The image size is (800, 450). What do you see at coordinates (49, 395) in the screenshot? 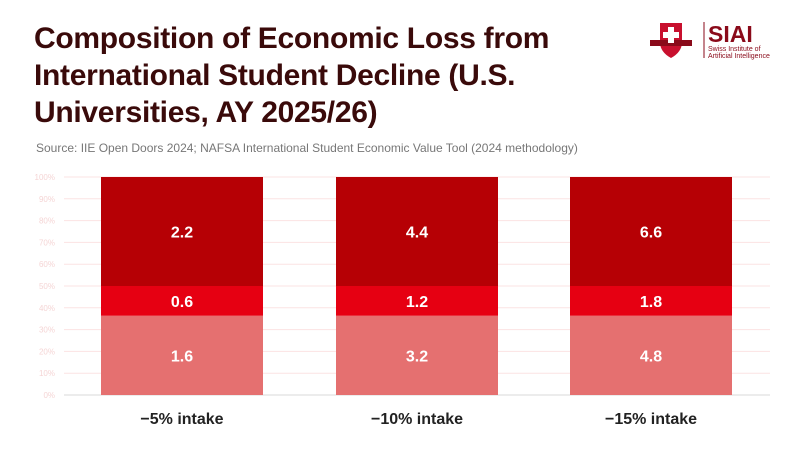
I see `y-tick-label: 0%` at bounding box center [49, 395].